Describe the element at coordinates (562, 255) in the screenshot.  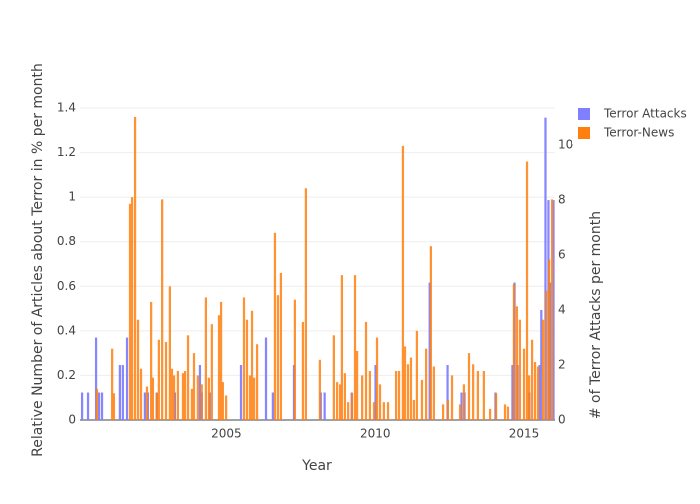
I see `y2-tick-label: 6` at that location.